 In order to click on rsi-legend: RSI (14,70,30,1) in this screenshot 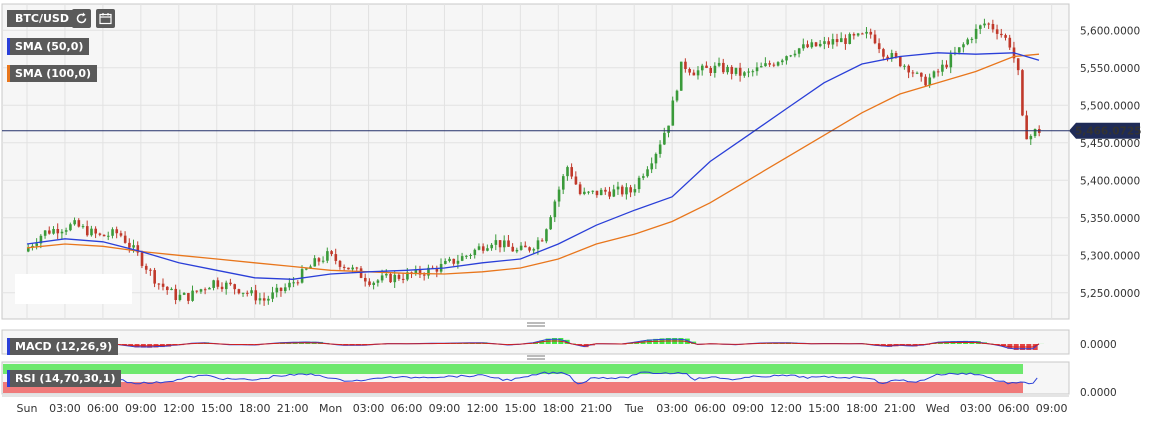, I will do `click(64, 378)`.